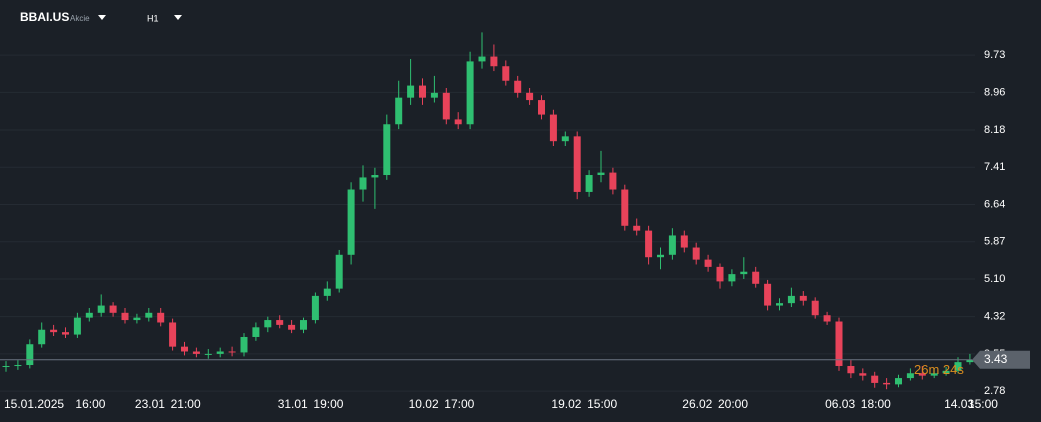  I want to click on x-tick-label: 18:00, so click(876, 404).